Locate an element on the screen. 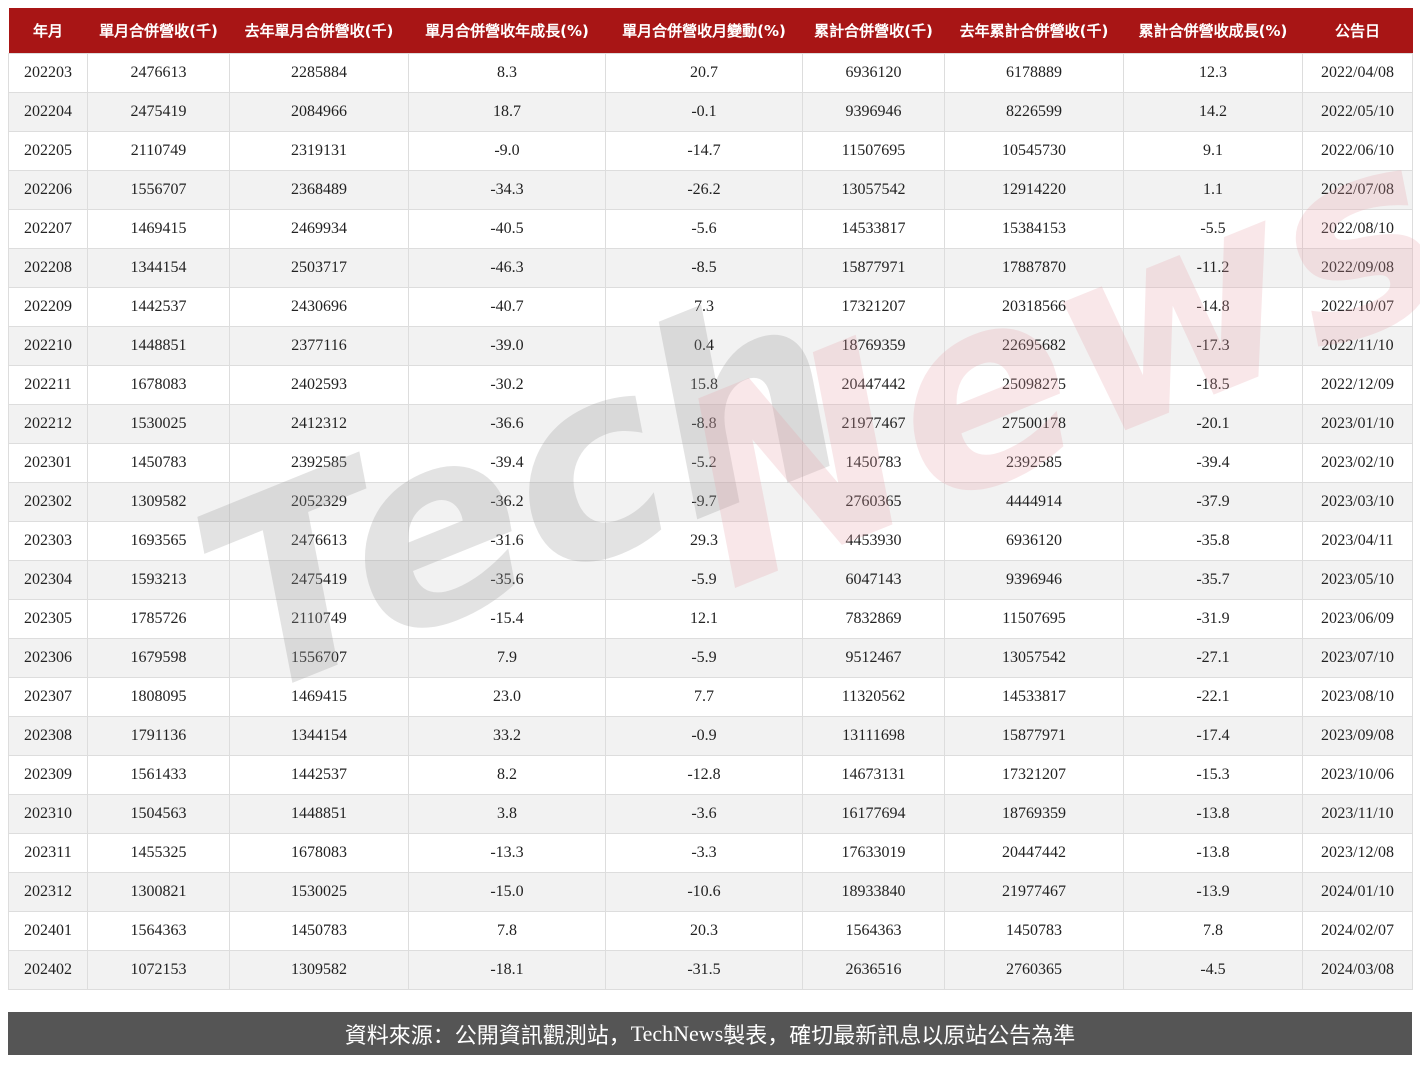 The image size is (1420, 1080). footer-brand: TechNews is located at coordinates (677, 1033).